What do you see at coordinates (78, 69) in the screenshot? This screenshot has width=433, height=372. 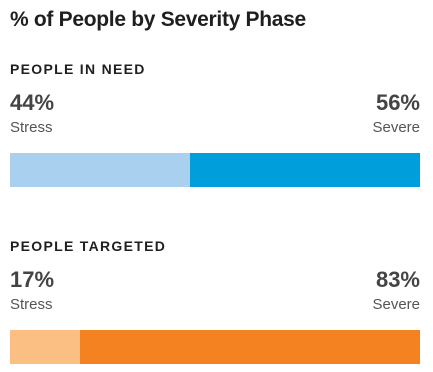 I see `section-label-people-in-need: PEOPLE IN NEED` at bounding box center [78, 69].